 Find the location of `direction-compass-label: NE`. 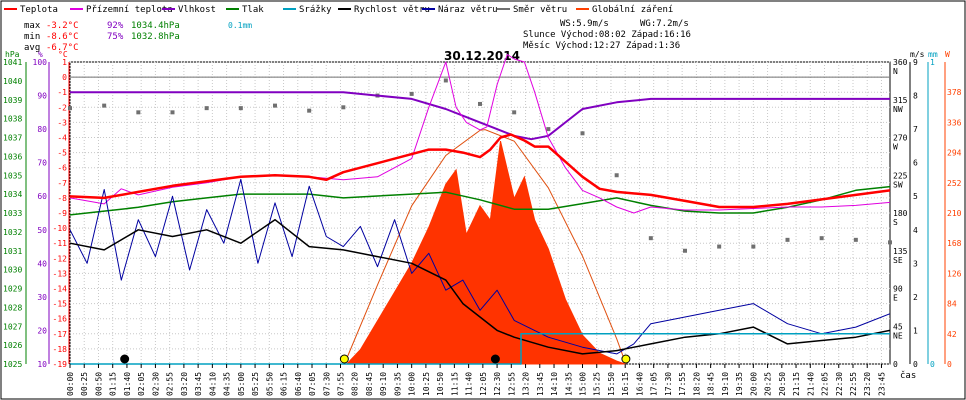

direction-compass-label: NE is located at coordinates (898, 335).